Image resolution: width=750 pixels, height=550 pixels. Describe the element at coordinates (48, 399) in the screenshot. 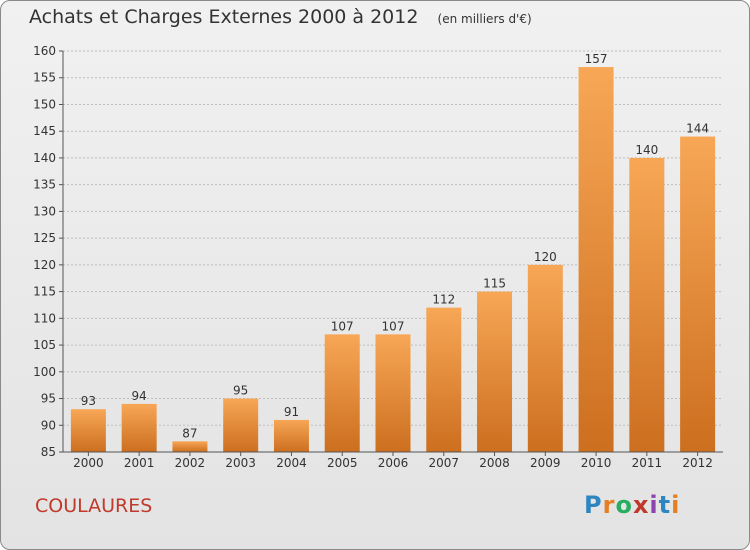

I see `y-tick-label: 95` at that location.